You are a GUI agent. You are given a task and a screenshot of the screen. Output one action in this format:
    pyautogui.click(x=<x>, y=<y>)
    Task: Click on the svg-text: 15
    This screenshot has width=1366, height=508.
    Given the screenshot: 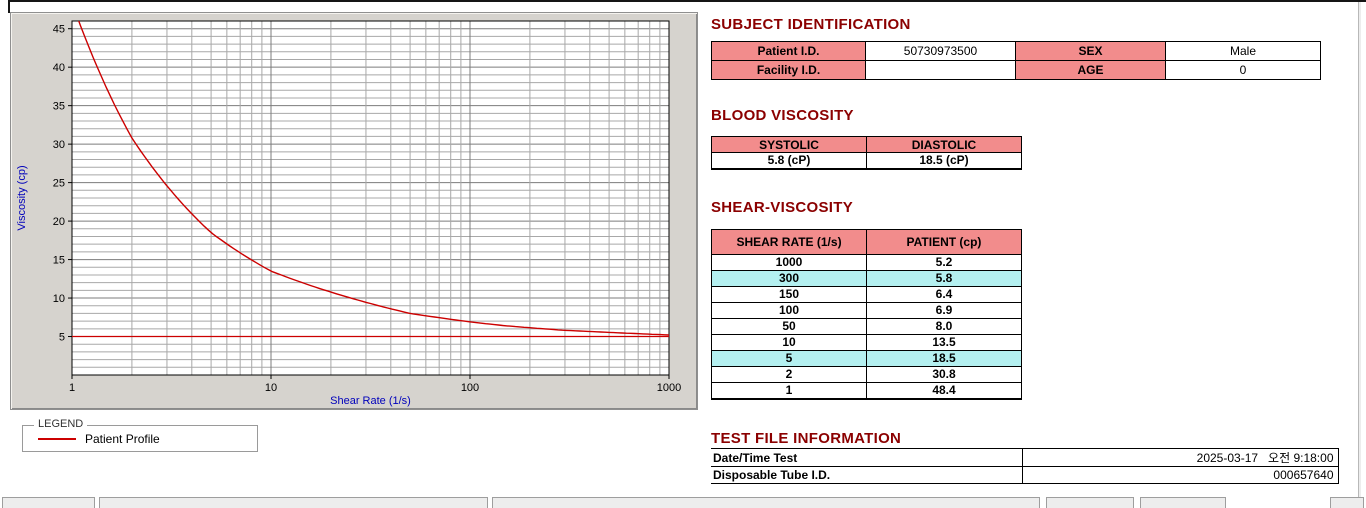 What is the action you would take?
    pyautogui.click(x=59, y=261)
    